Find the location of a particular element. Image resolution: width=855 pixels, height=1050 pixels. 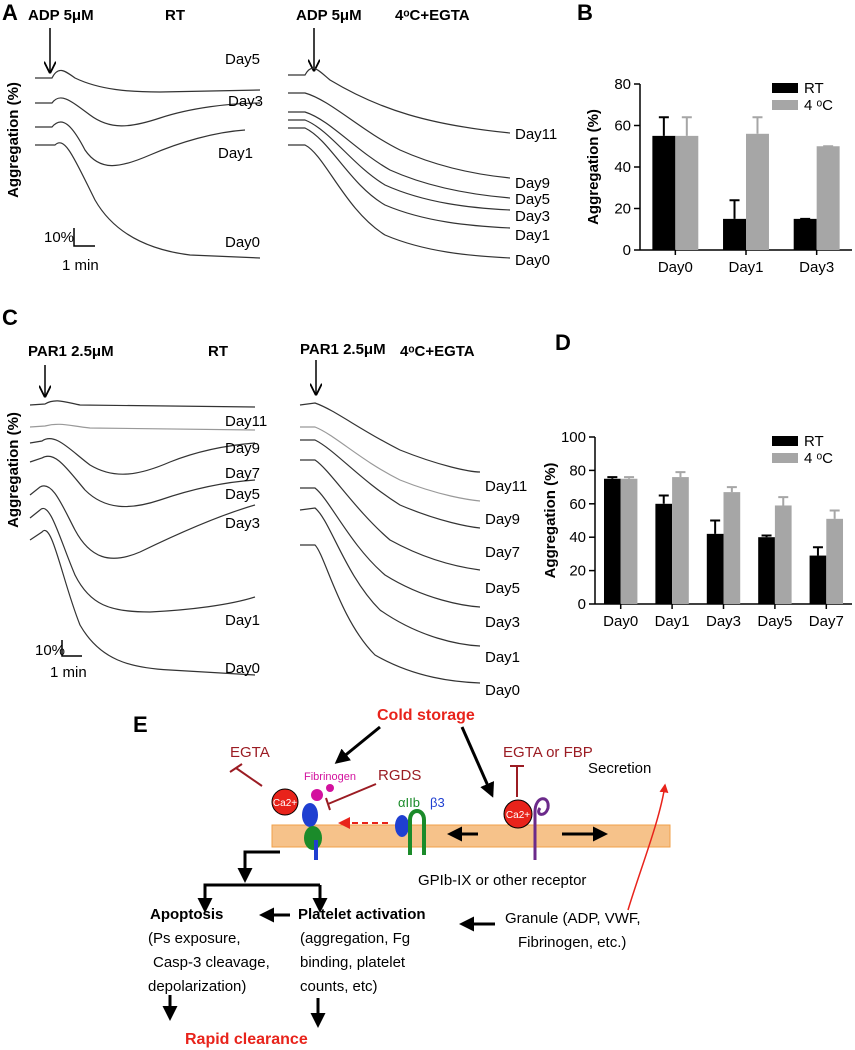

detail: counts, etc) is located at coordinates (339, 986).